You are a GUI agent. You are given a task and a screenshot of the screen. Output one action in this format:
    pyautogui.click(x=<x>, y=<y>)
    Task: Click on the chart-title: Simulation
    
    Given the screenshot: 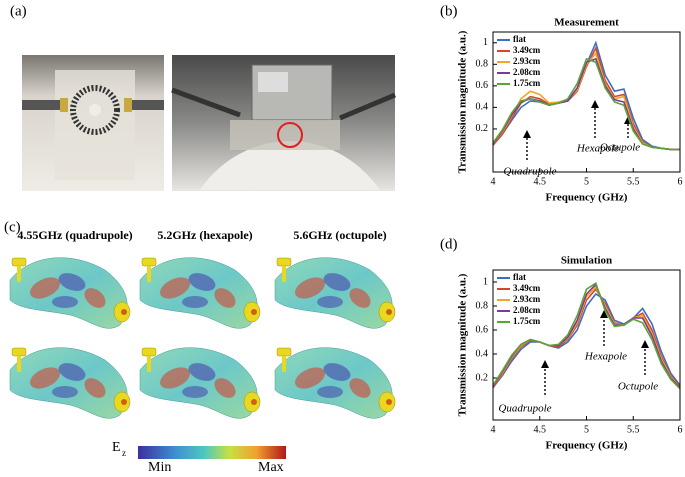 What is the action you would take?
    pyautogui.click(x=586, y=261)
    